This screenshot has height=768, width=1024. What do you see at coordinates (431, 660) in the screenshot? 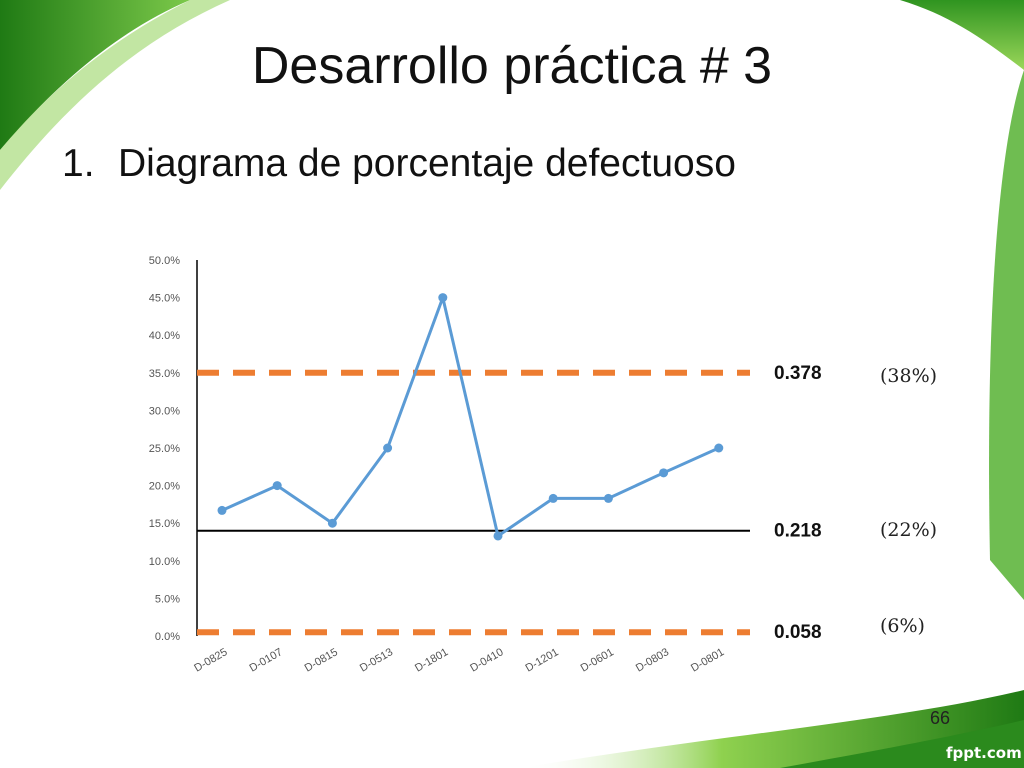
I see `x-tick-label: D-1801` at bounding box center [431, 660].